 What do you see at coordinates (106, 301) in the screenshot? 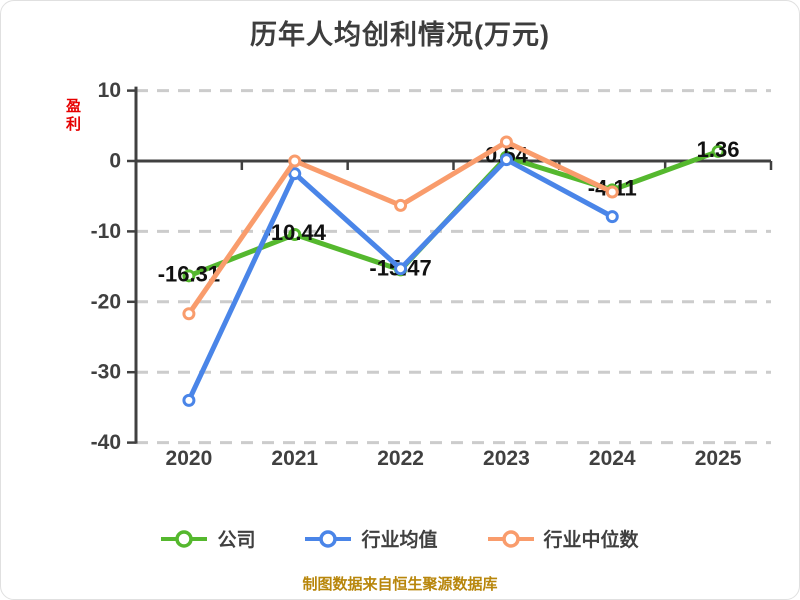
I see `y-tick-label: -20` at bounding box center [106, 301].